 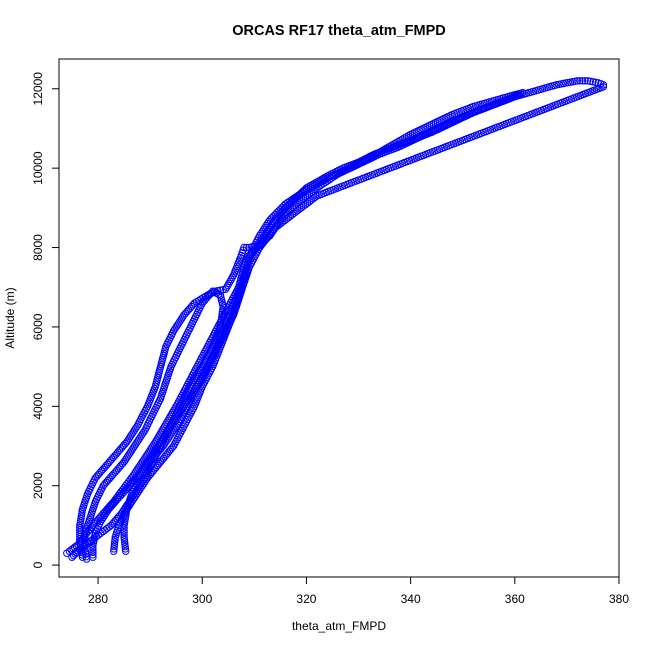 I want to click on x-axis: 280 300 320 340 360 380, so click(x=358, y=591).